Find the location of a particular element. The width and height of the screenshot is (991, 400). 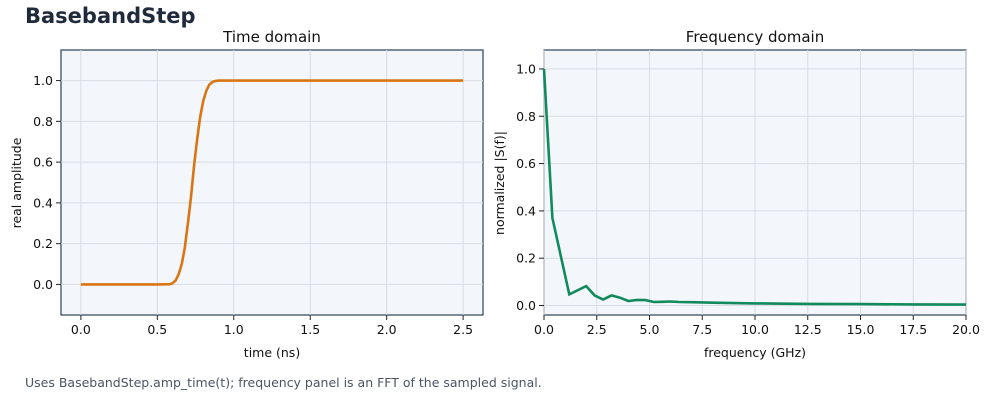

time-domain-y-tick-label: 0.6 is located at coordinates (43, 162).